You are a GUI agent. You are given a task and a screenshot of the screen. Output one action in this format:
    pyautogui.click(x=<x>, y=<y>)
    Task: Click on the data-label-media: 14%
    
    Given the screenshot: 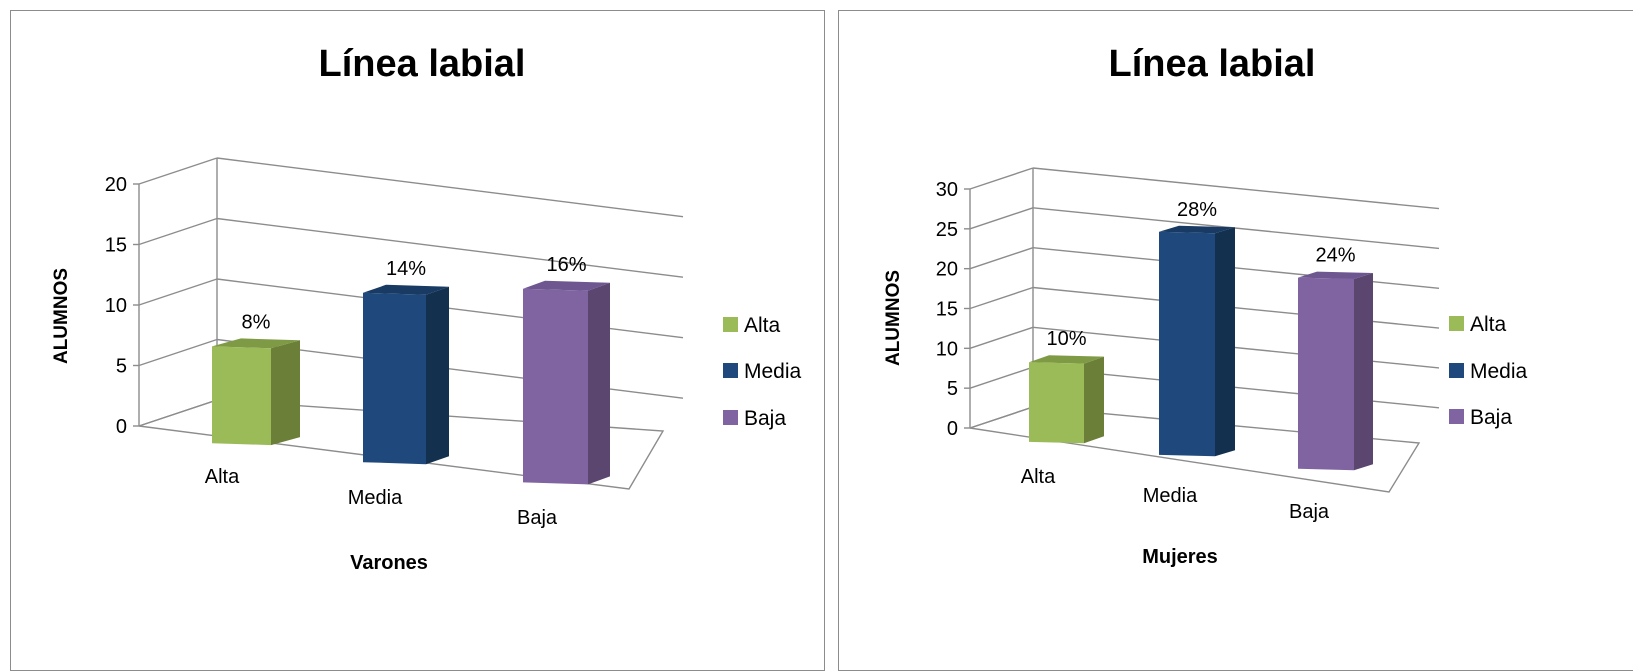 What is the action you would take?
    pyautogui.click(x=406, y=269)
    